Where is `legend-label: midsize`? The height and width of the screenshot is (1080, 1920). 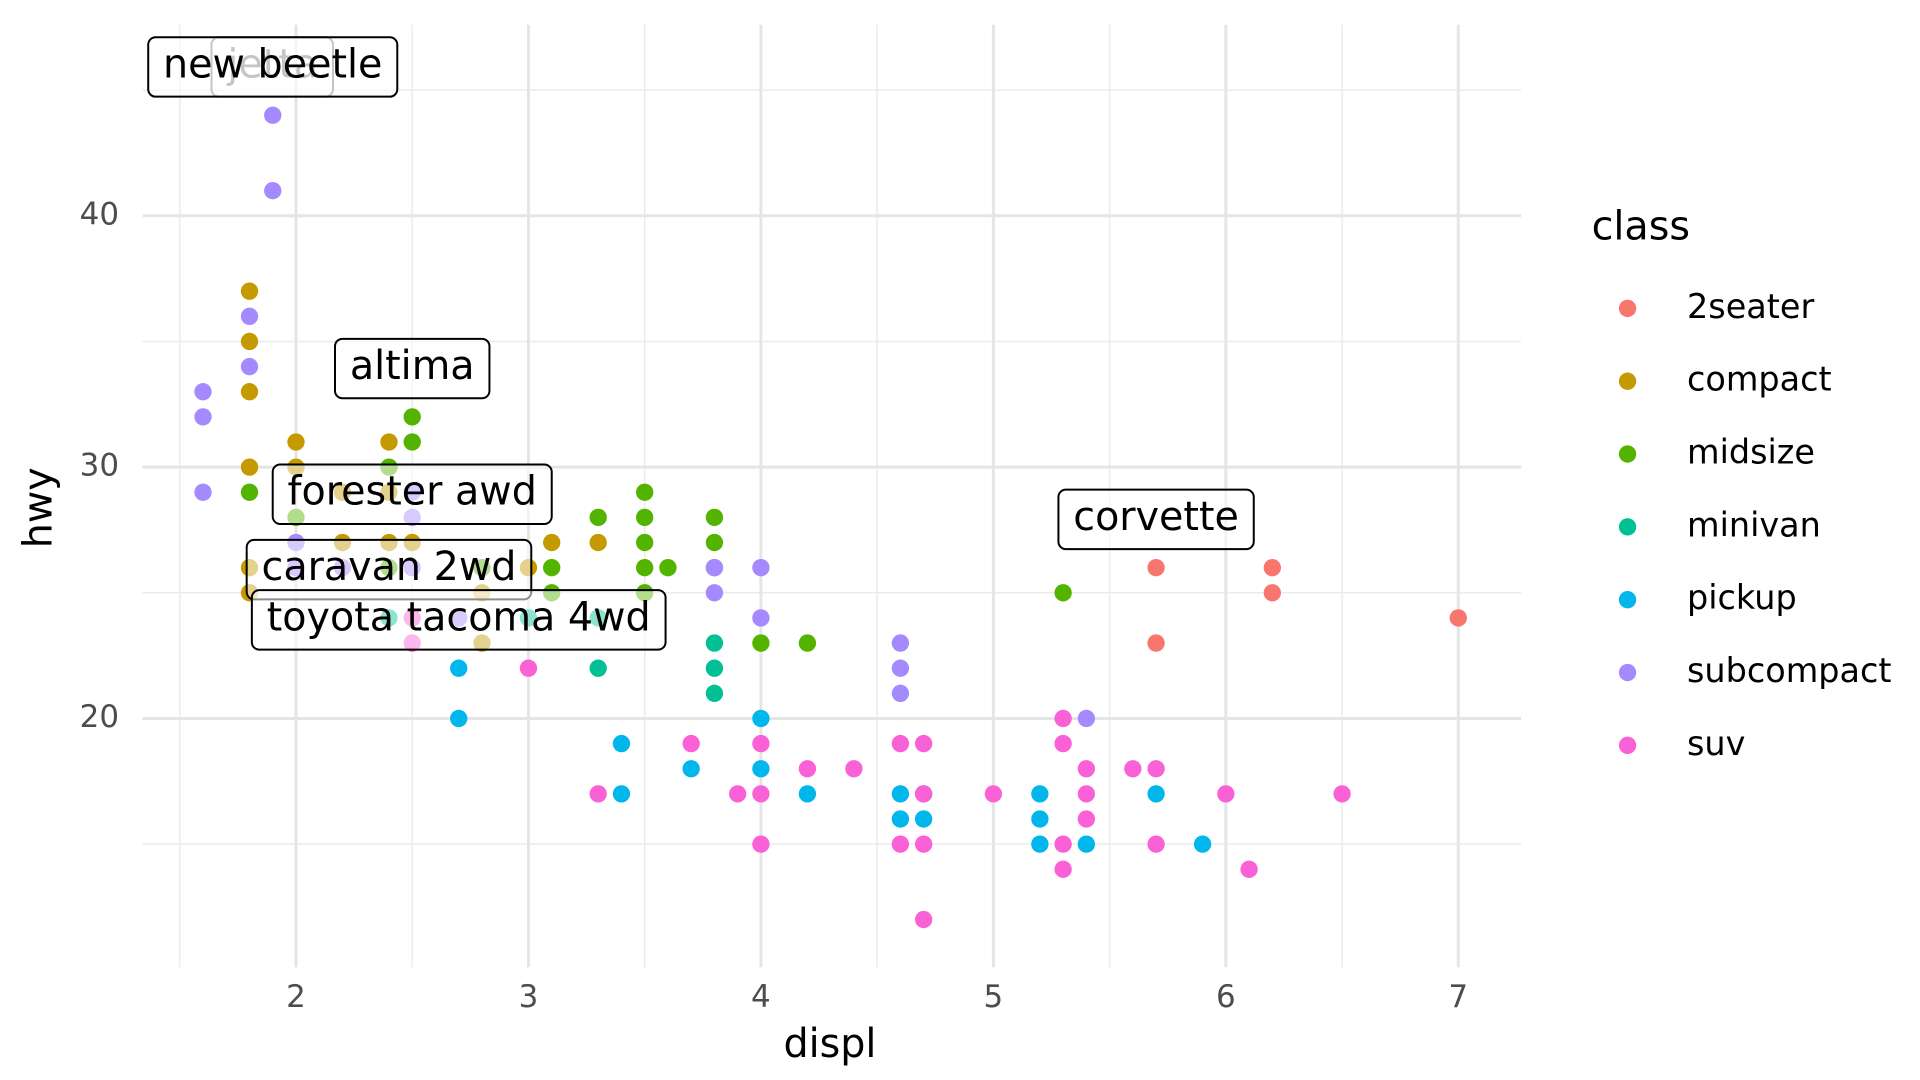
legend-label: midsize is located at coordinates (1751, 452).